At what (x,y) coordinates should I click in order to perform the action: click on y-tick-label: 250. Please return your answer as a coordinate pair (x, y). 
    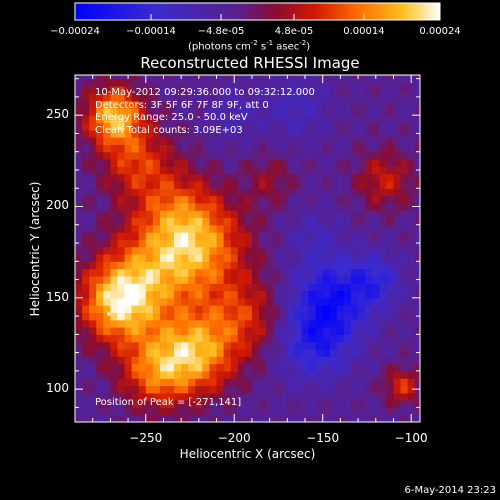
    Looking at the image, I should click on (57, 114).